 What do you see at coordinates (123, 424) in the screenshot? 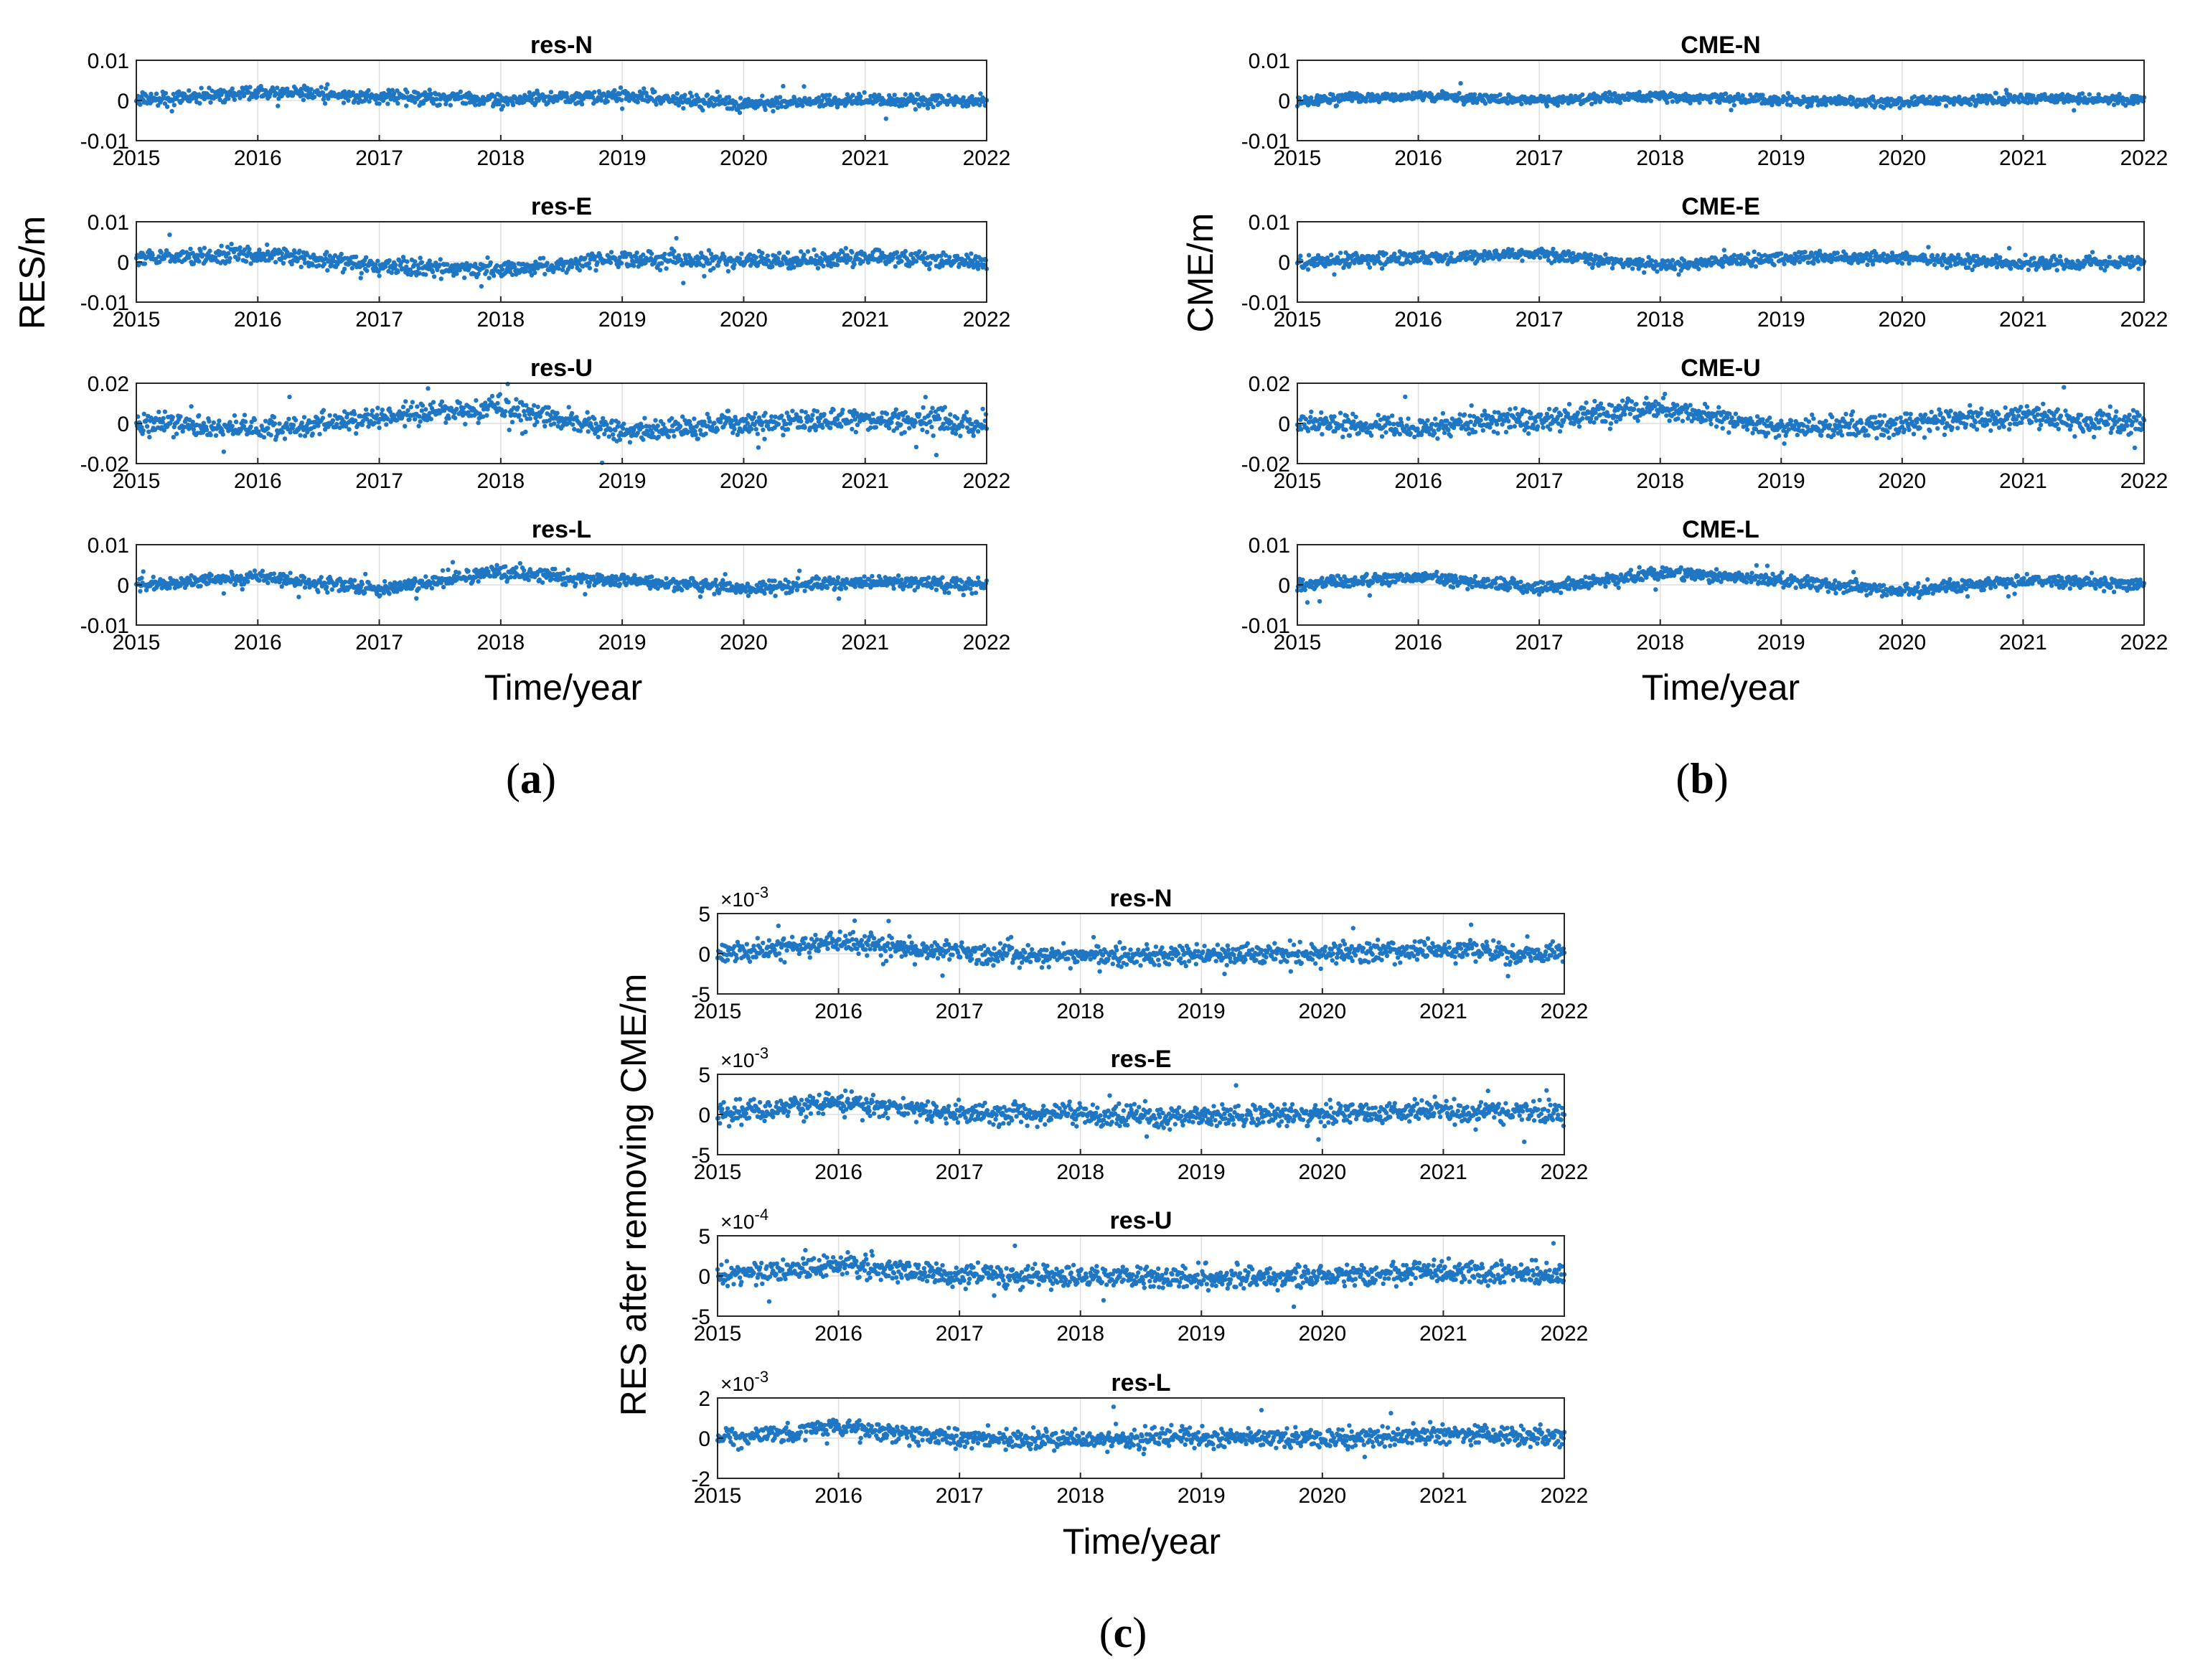
I see `y-tick-label: 0` at bounding box center [123, 424].